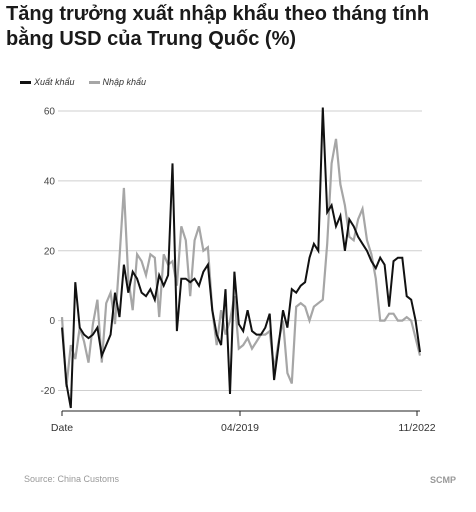  Describe the element at coordinates (54, 82) in the screenshot. I see `legend-label-export: Xuất khẩu` at that location.